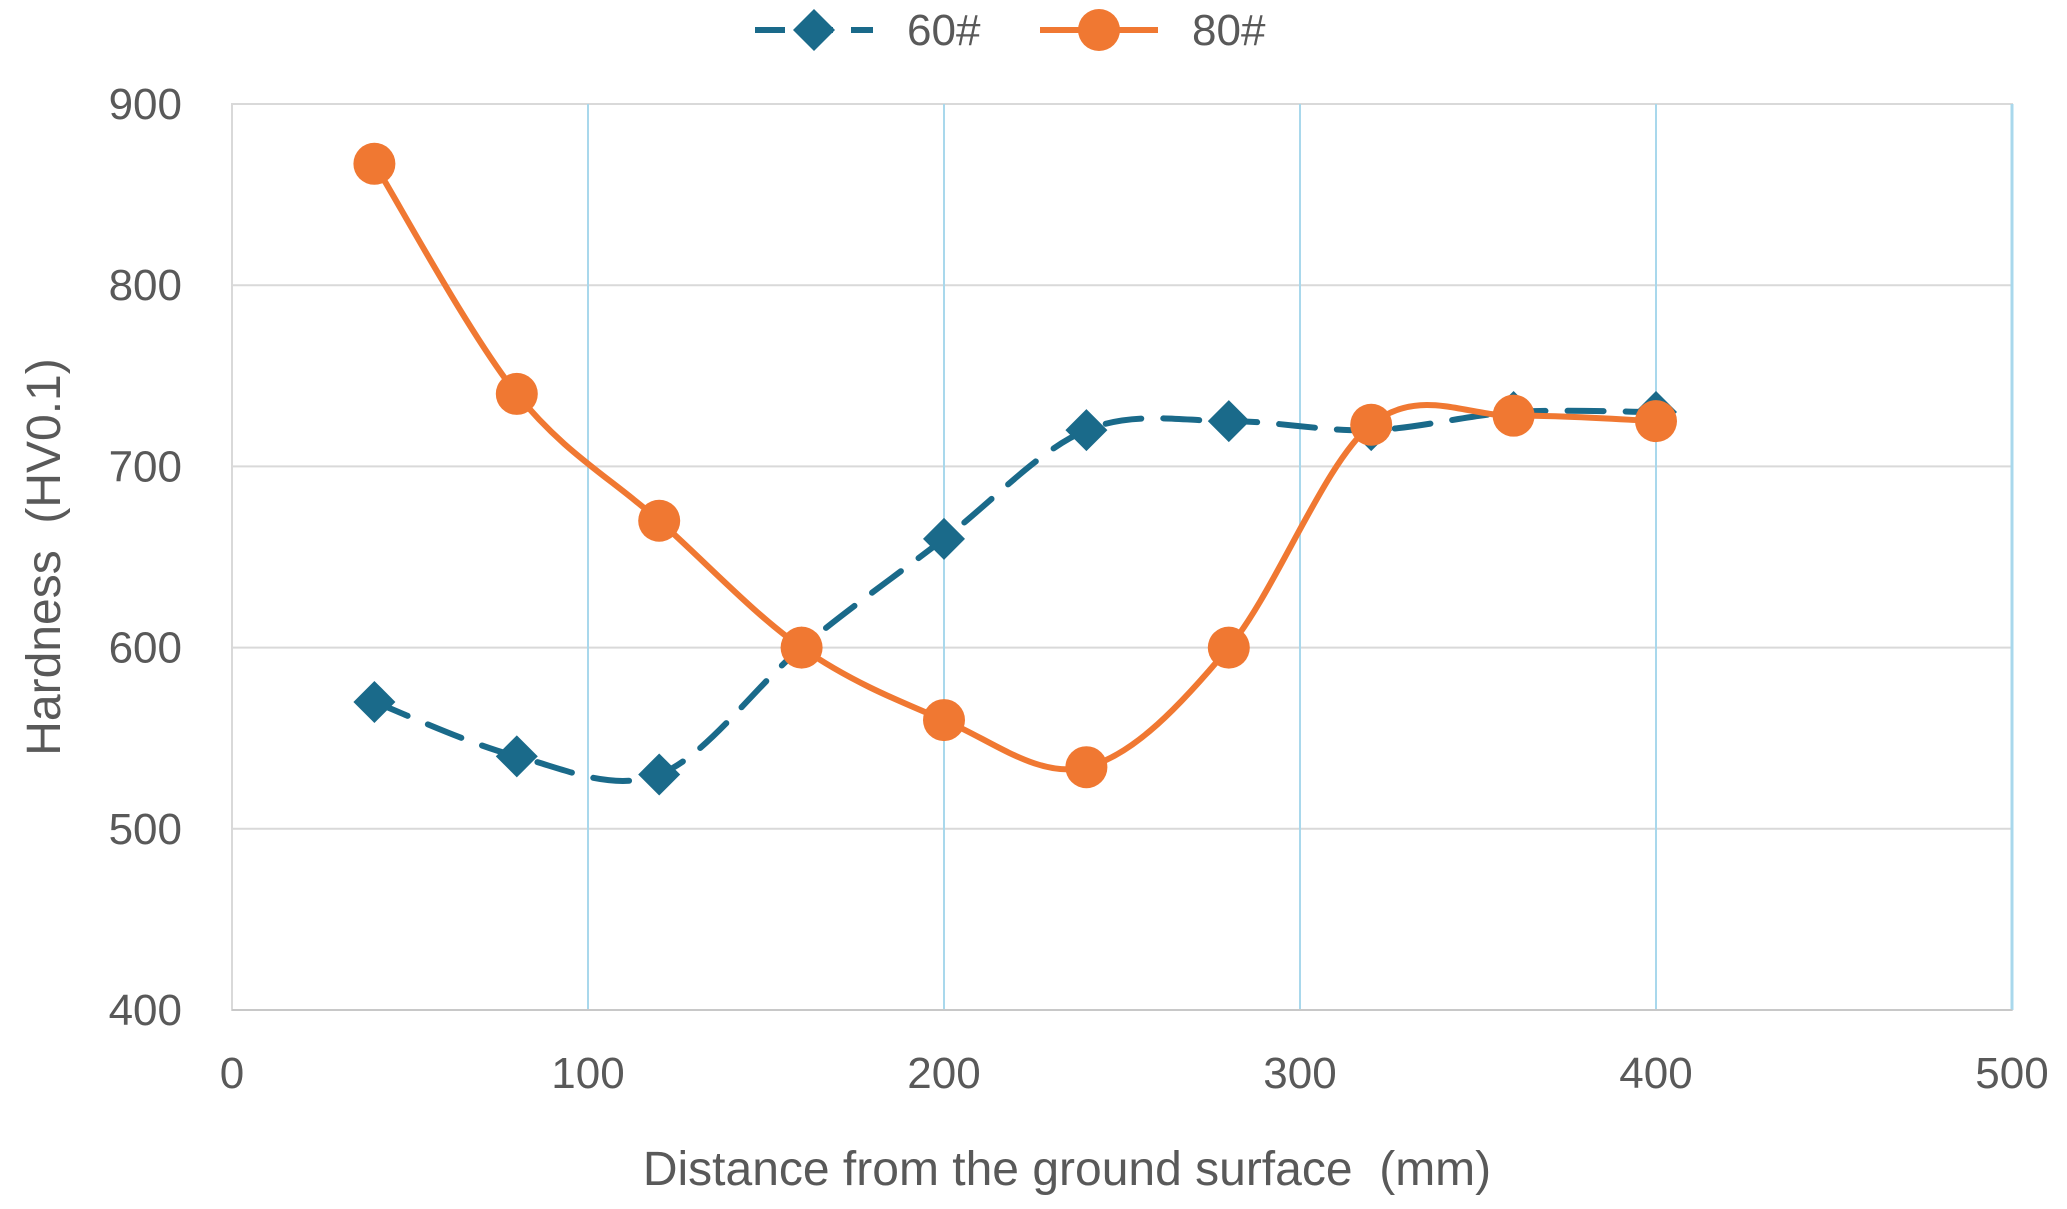 This screenshot has width=2067, height=1209. I want to click on x-tick-label-500: 500, so click(2011, 1073).